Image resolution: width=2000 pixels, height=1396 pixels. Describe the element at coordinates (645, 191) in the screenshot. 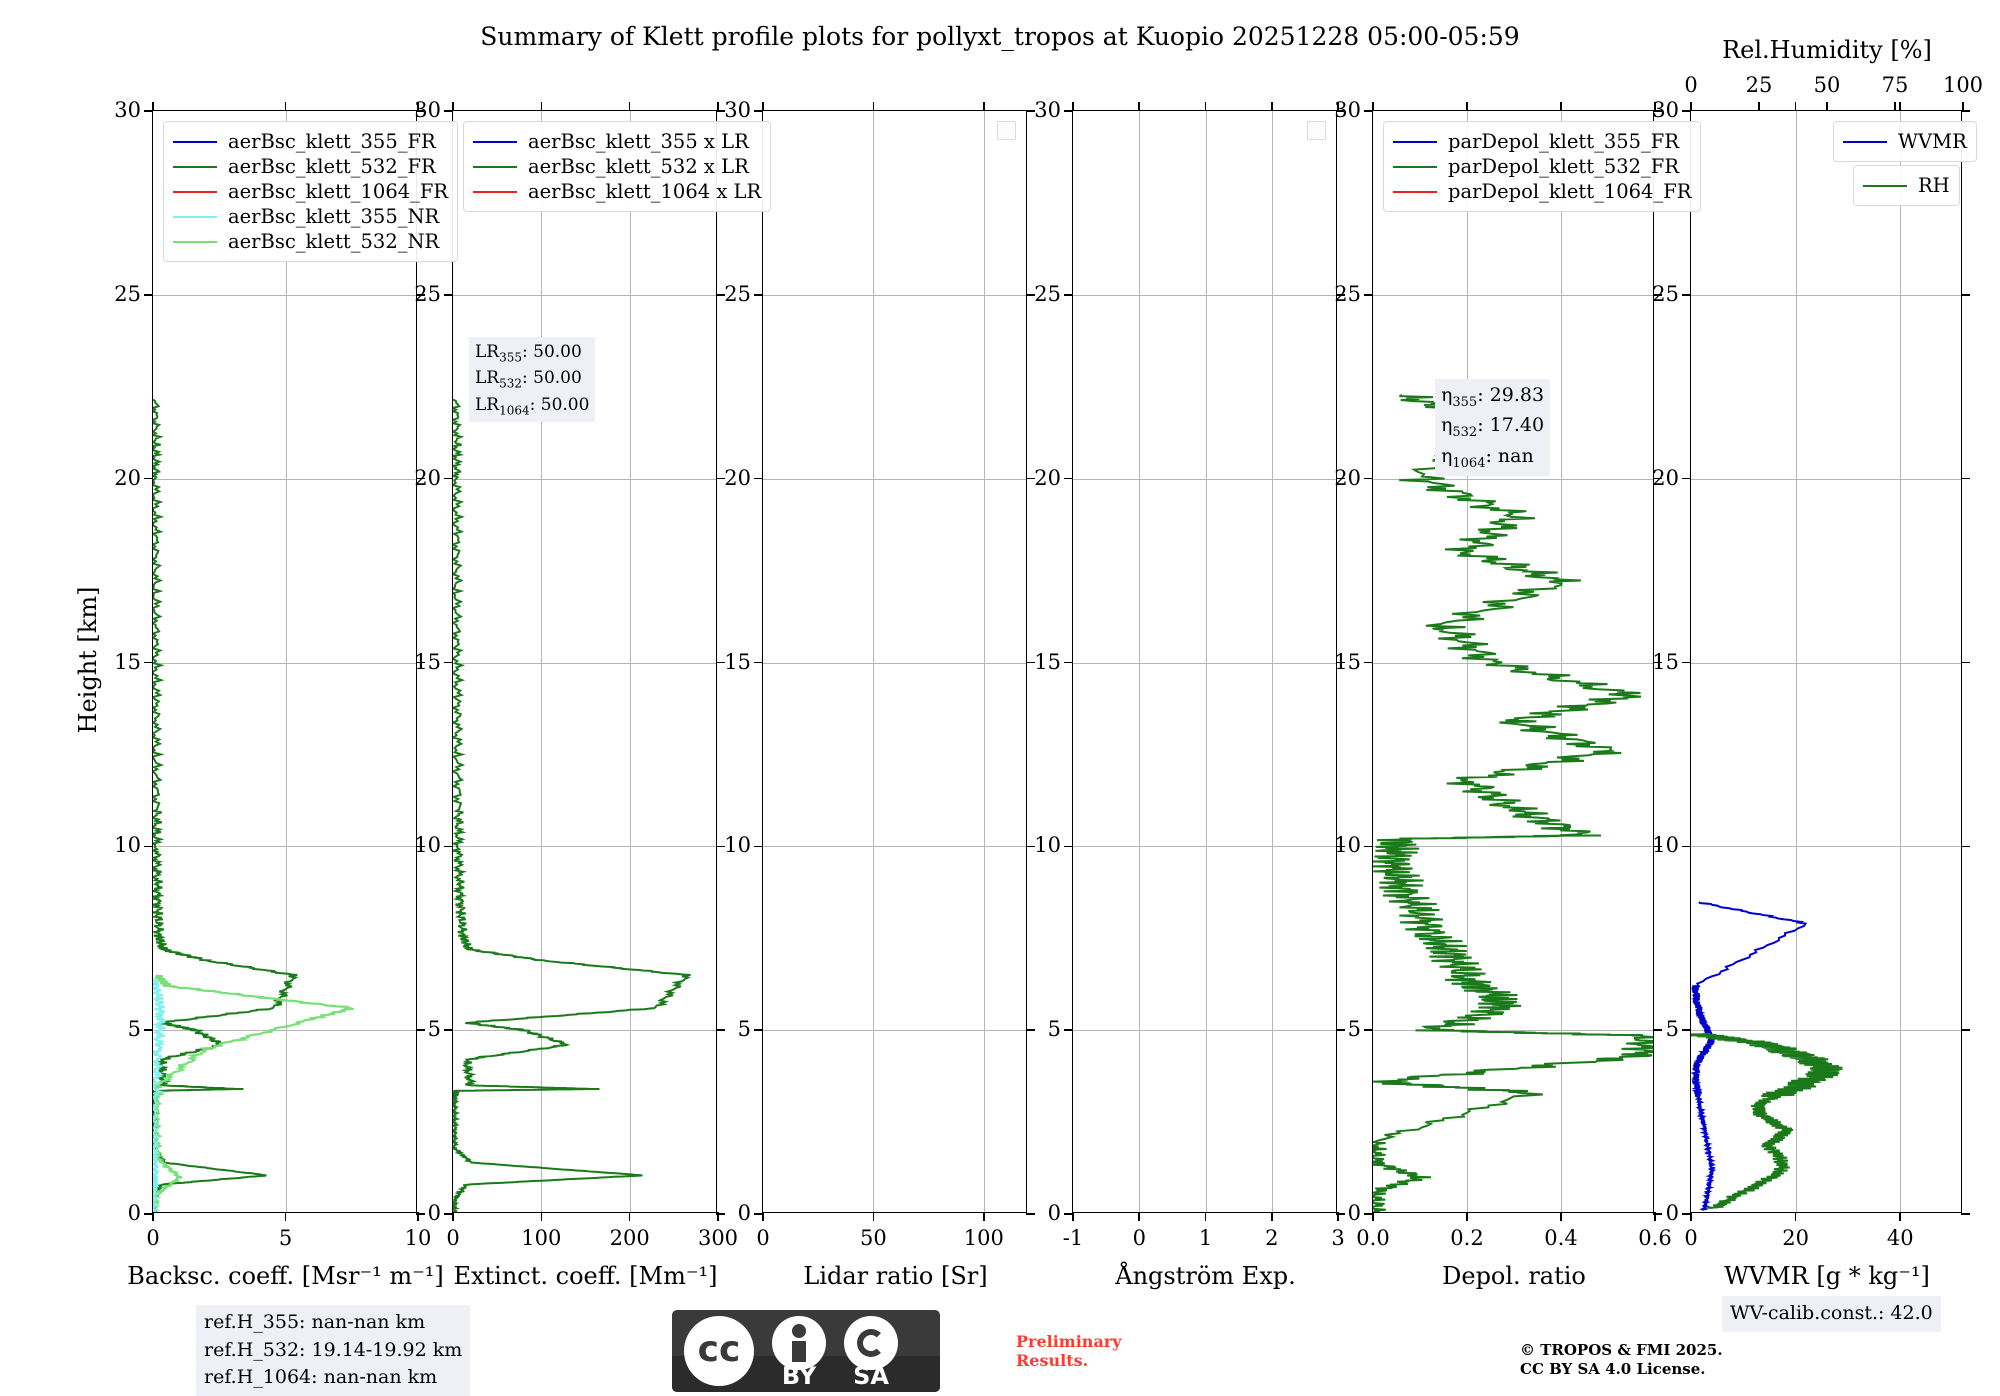

I see `legend-label: aerBsc_klett_1064 x LR` at that location.